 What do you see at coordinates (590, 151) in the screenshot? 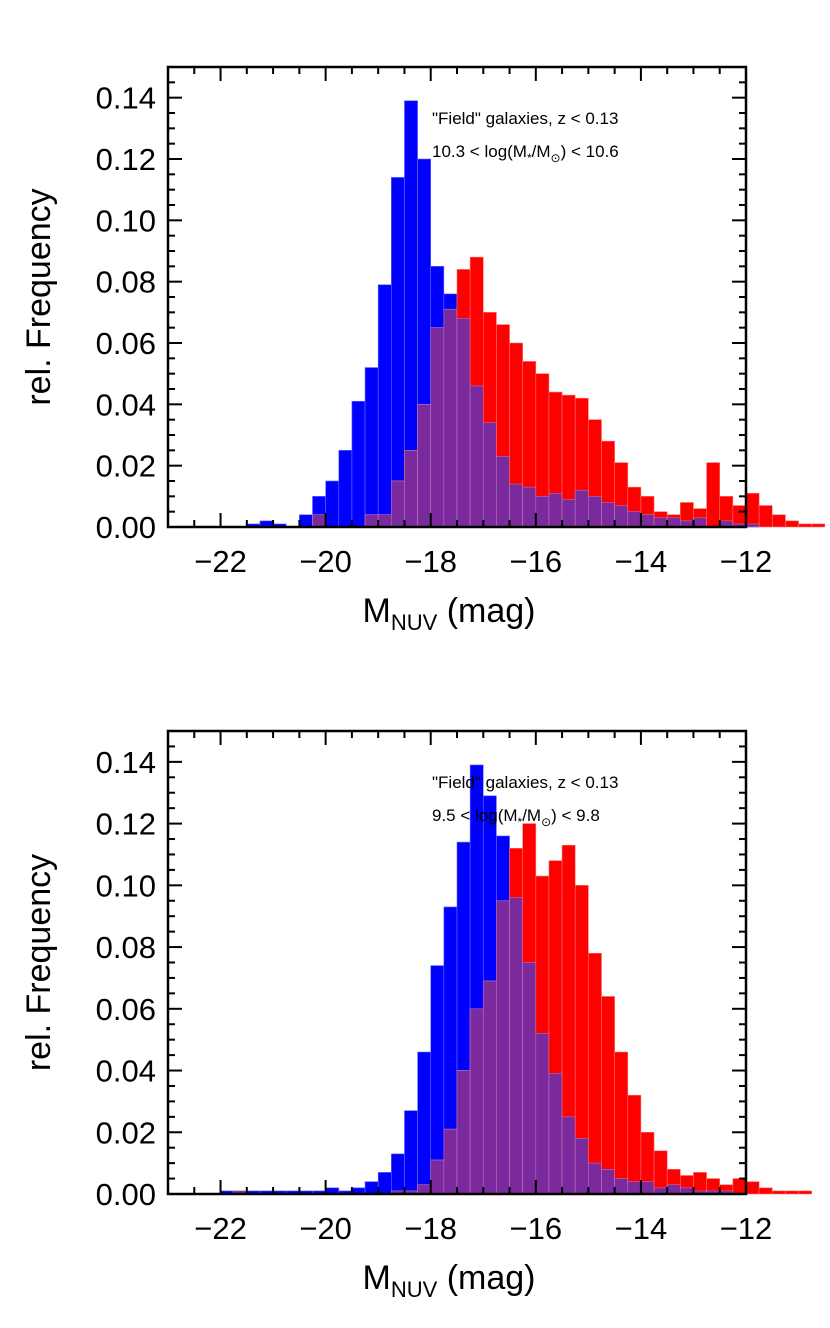
I see `annot-suffix: ) < 10.6` at bounding box center [590, 151].